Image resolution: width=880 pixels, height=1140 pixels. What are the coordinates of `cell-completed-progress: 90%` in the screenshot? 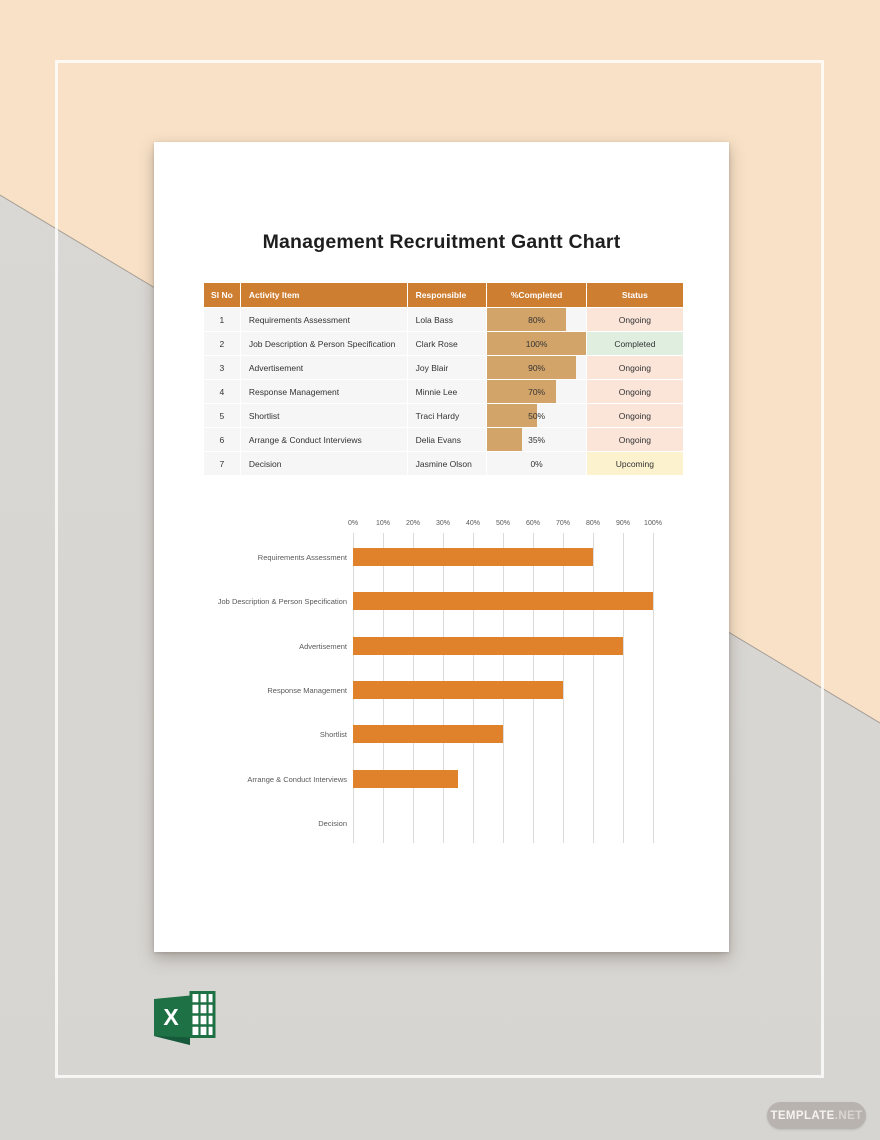 It's located at (536, 367).